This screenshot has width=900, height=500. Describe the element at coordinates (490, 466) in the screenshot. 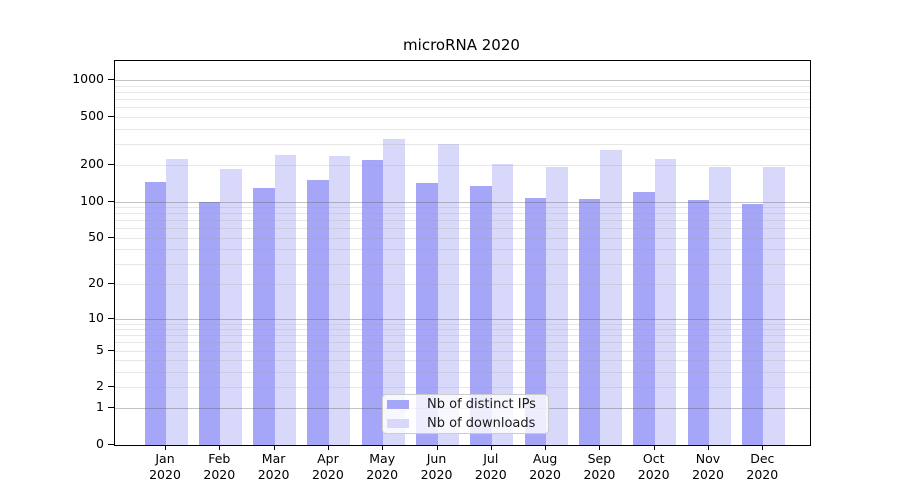

I see `x-tick-label-jul: Jul 2020` at that location.